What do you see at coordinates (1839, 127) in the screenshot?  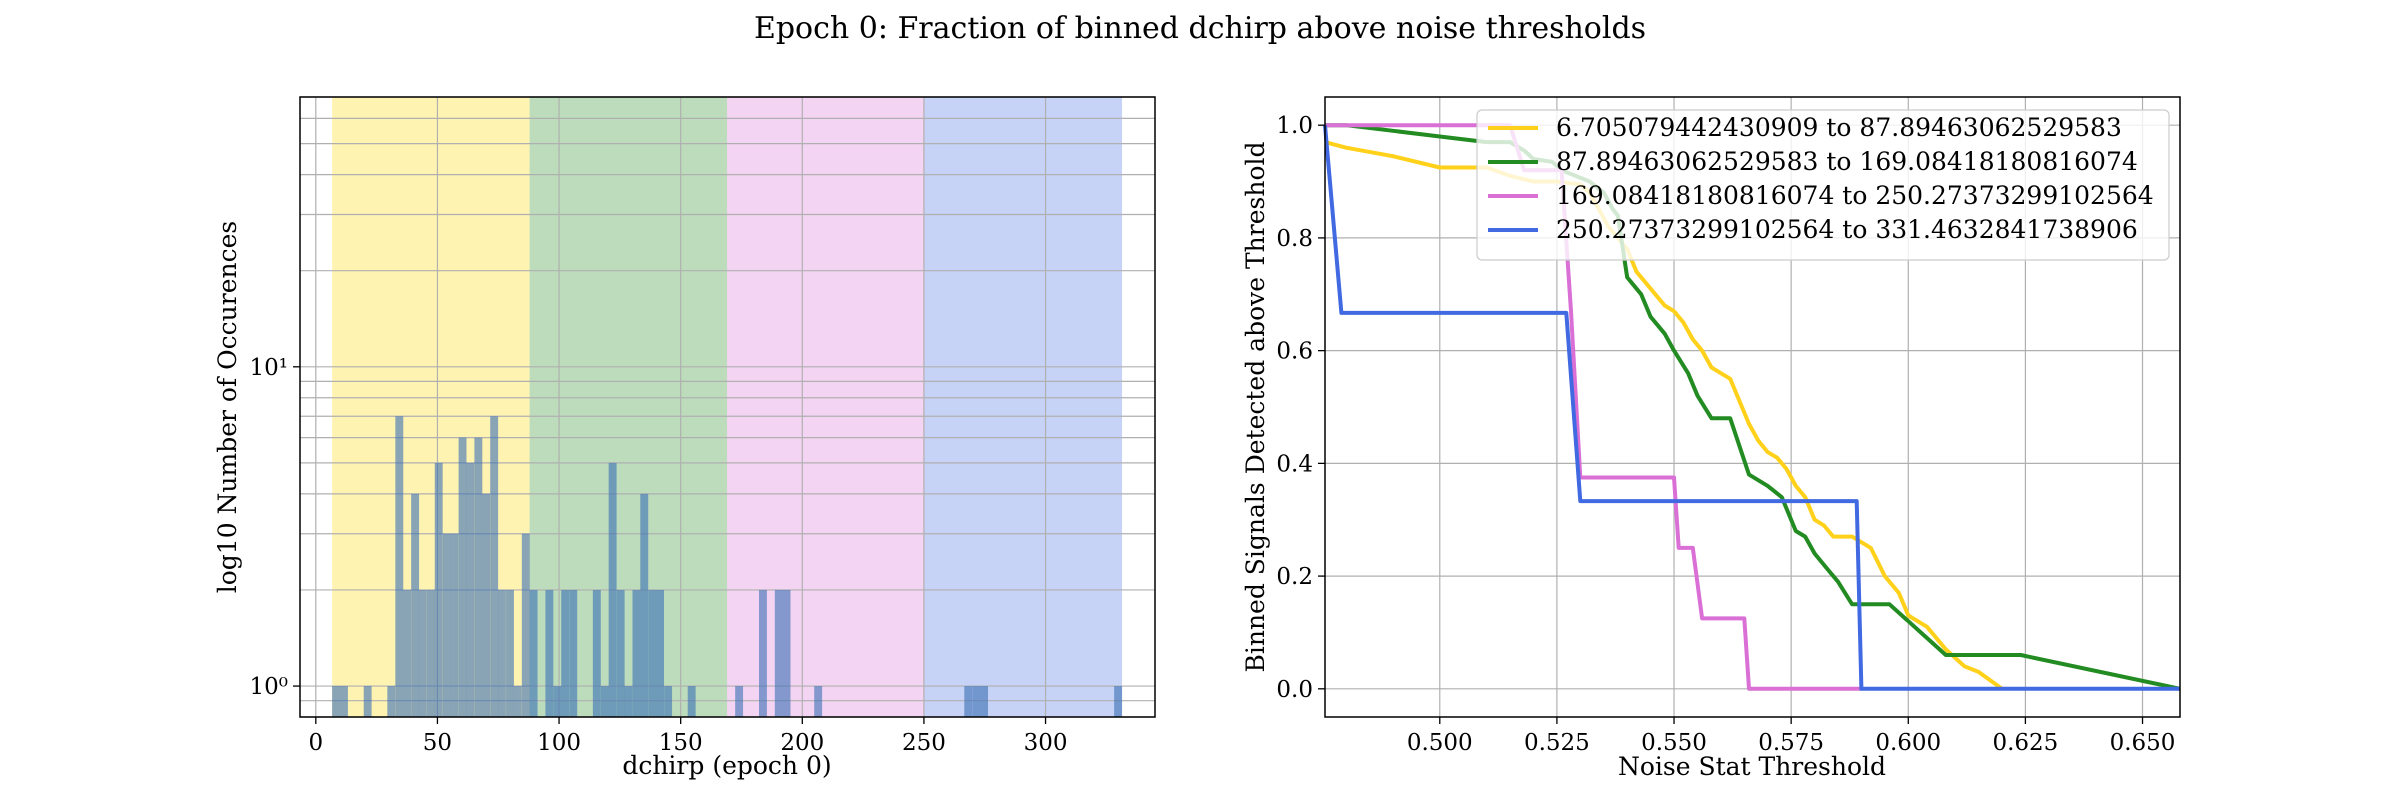 I see `legend-label-1: 6.705079442430909 to 87.89463062529583` at bounding box center [1839, 127].